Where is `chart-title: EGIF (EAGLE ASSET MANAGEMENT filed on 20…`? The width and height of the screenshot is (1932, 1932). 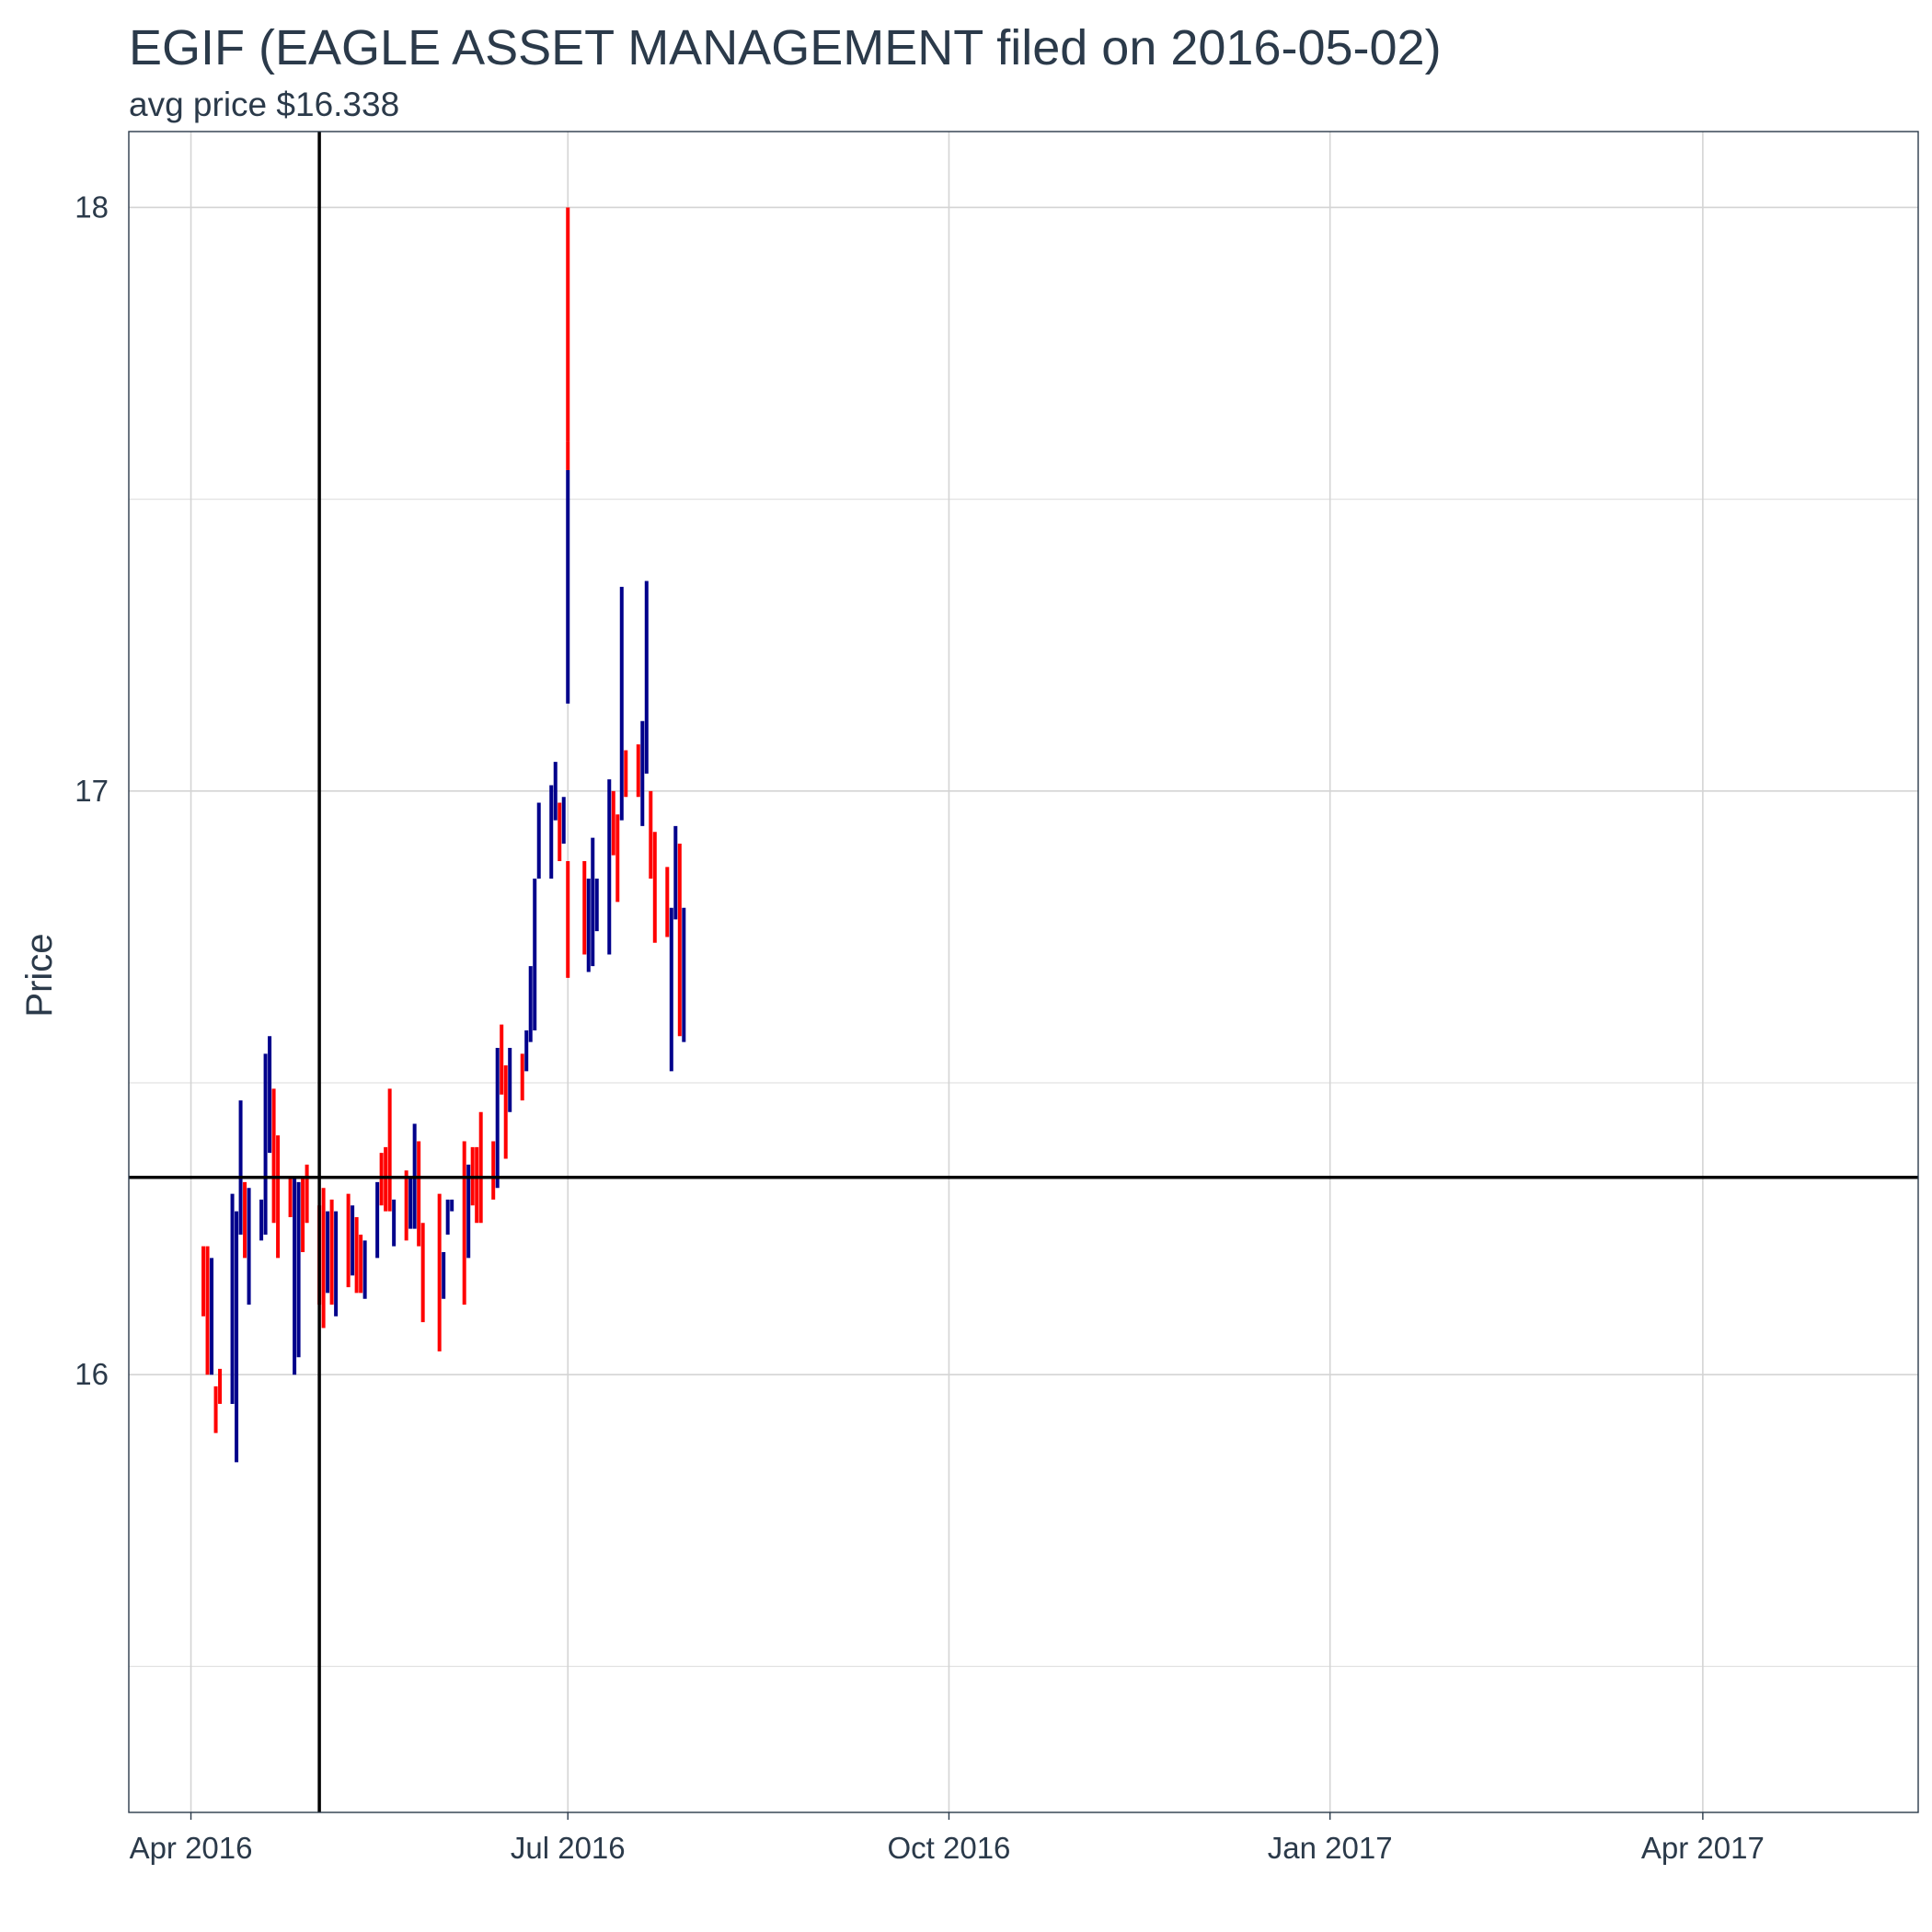 chart-title: EGIF (EAGLE ASSET MANAGEMENT filed on 20… is located at coordinates (785, 47).